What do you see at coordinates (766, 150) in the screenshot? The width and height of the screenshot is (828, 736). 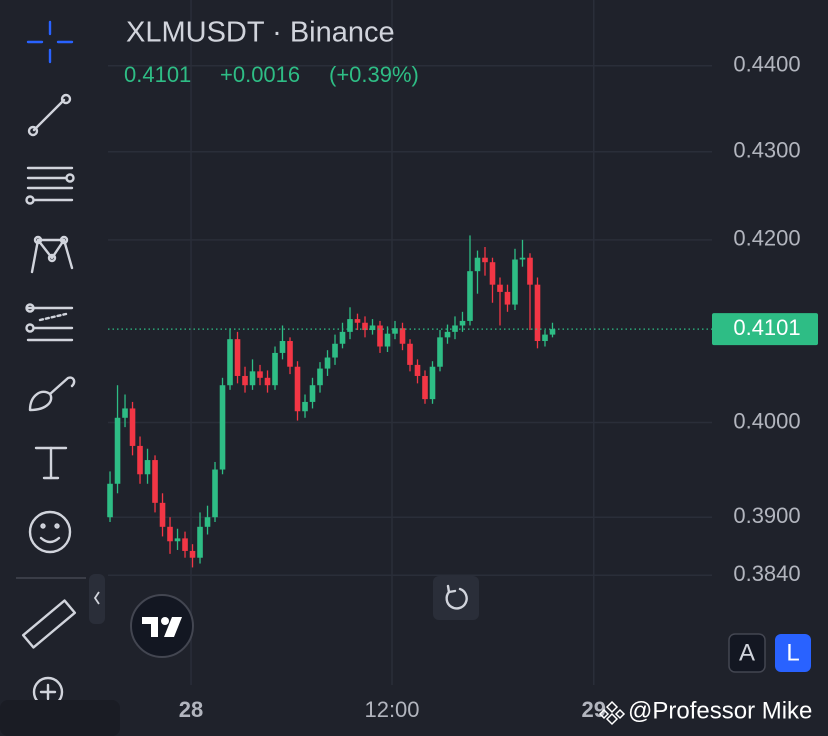 I see `y-tick-label: 0.4300` at bounding box center [766, 150].